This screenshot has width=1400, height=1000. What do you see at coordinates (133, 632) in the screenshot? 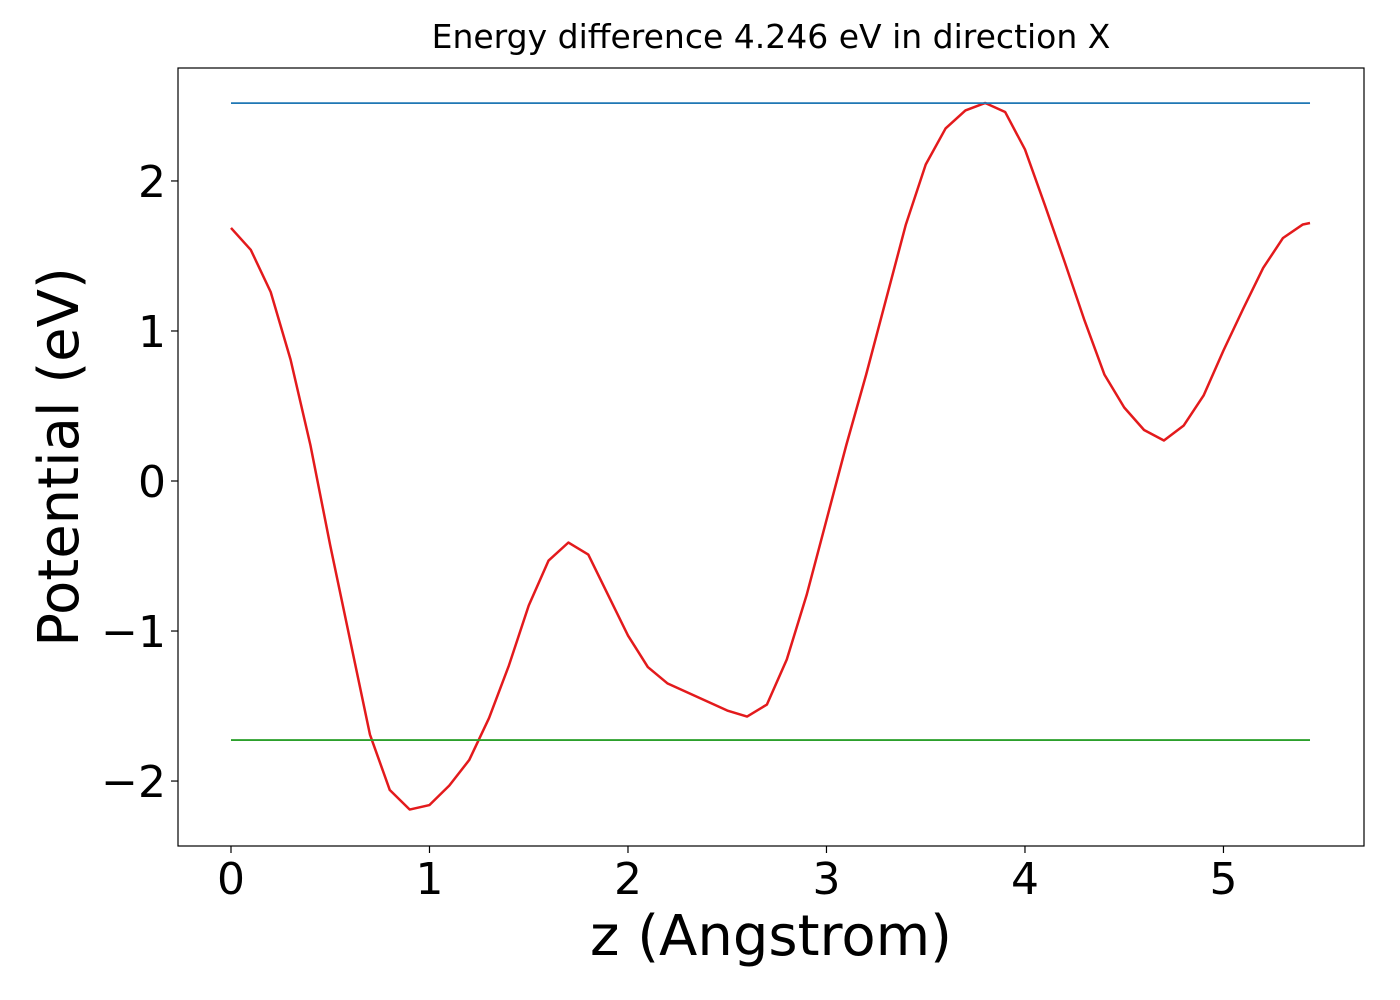
I see `y-tick-label: −1` at bounding box center [133, 632].